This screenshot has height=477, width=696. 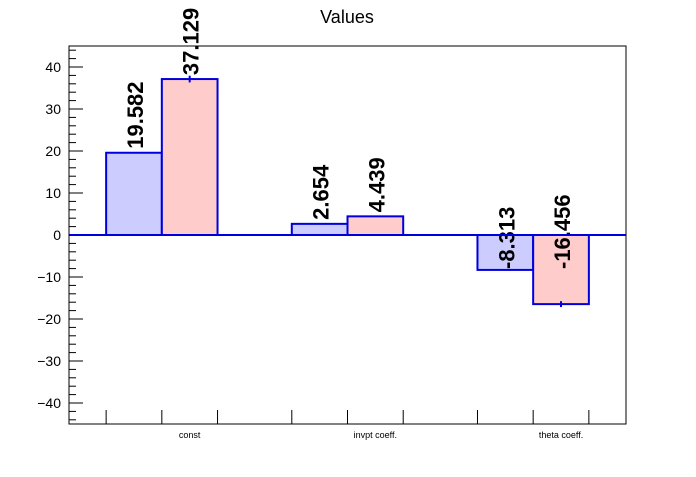 What do you see at coordinates (49, 403) in the screenshot?
I see `y-tick-label: −40` at bounding box center [49, 403].